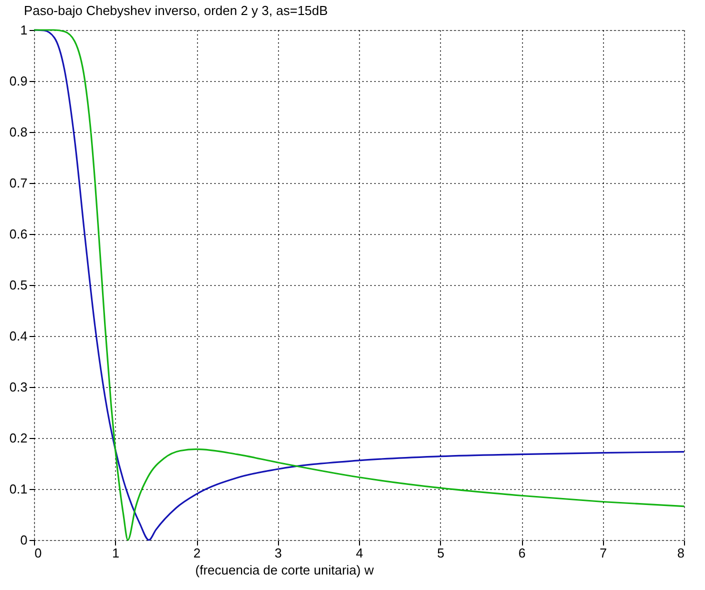 This screenshot has width=705, height=590. Describe the element at coordinates (18, 489) in the screenshot. I see `y-tick-label: 0.1` at that location.